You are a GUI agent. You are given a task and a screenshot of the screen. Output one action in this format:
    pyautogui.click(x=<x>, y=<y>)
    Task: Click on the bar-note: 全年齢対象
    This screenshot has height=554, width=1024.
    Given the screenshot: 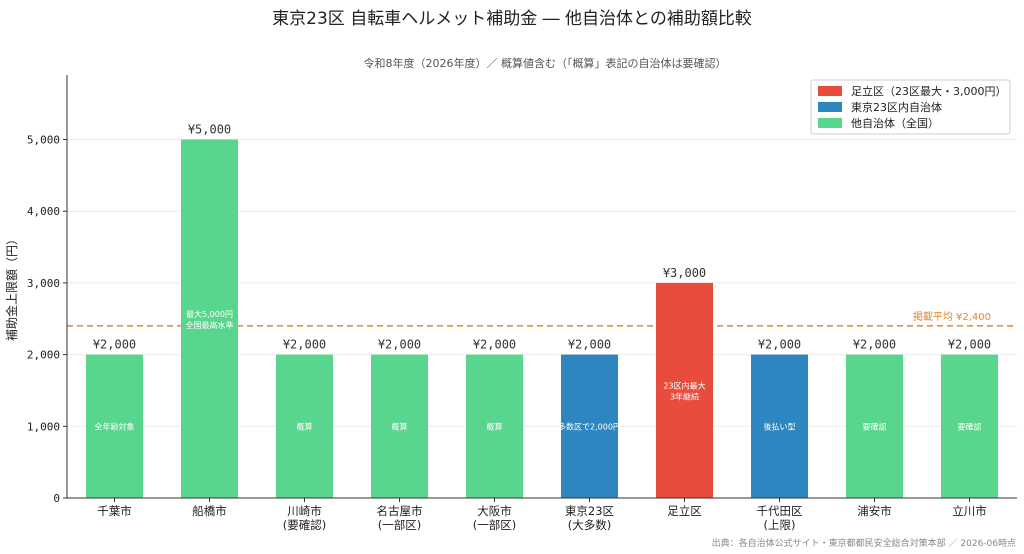 What is the action you would take?
    pyautogui.click(x=115, y=426)
    